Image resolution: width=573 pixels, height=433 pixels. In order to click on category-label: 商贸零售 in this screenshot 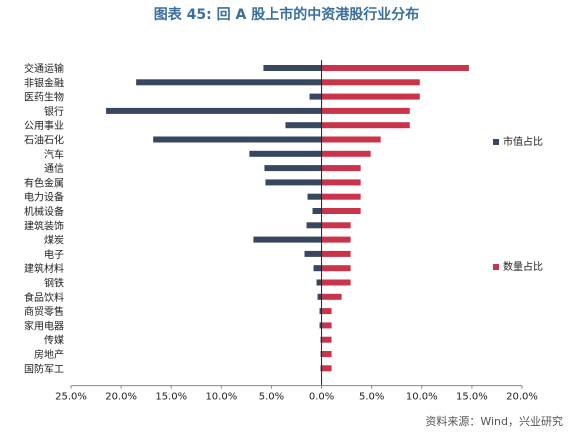, I will do `click(44, 311)`.